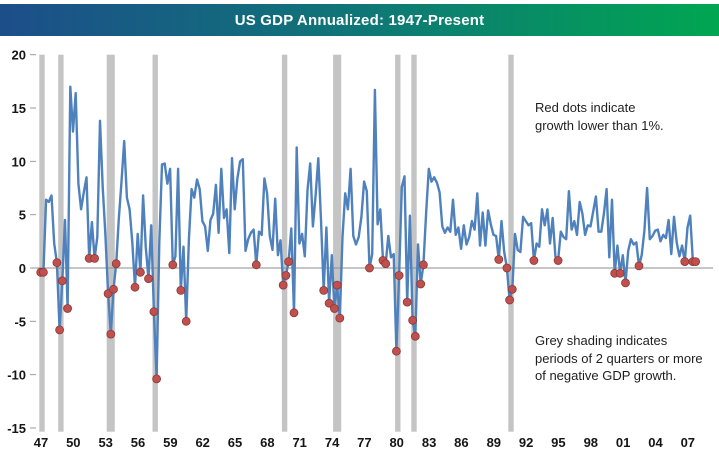 The image size is (719, 463). Describe the element at coordinates (299, 442) in the screenshot. I see `x-axis-tick-label: 71` at that location.